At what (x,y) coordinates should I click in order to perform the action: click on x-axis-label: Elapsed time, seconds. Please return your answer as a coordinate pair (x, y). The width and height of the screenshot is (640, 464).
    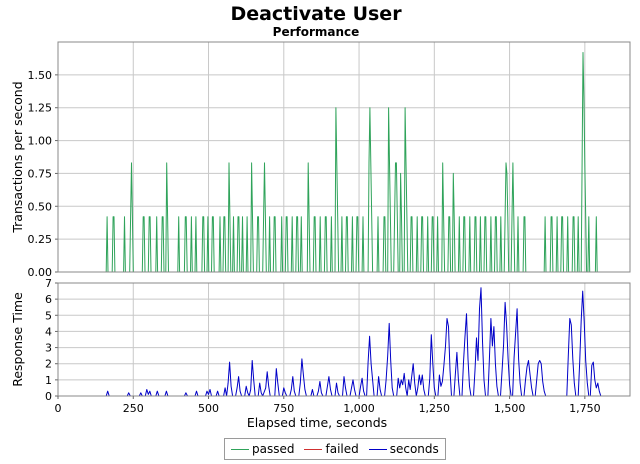
    Looking at the image, I should click on (317, 422).